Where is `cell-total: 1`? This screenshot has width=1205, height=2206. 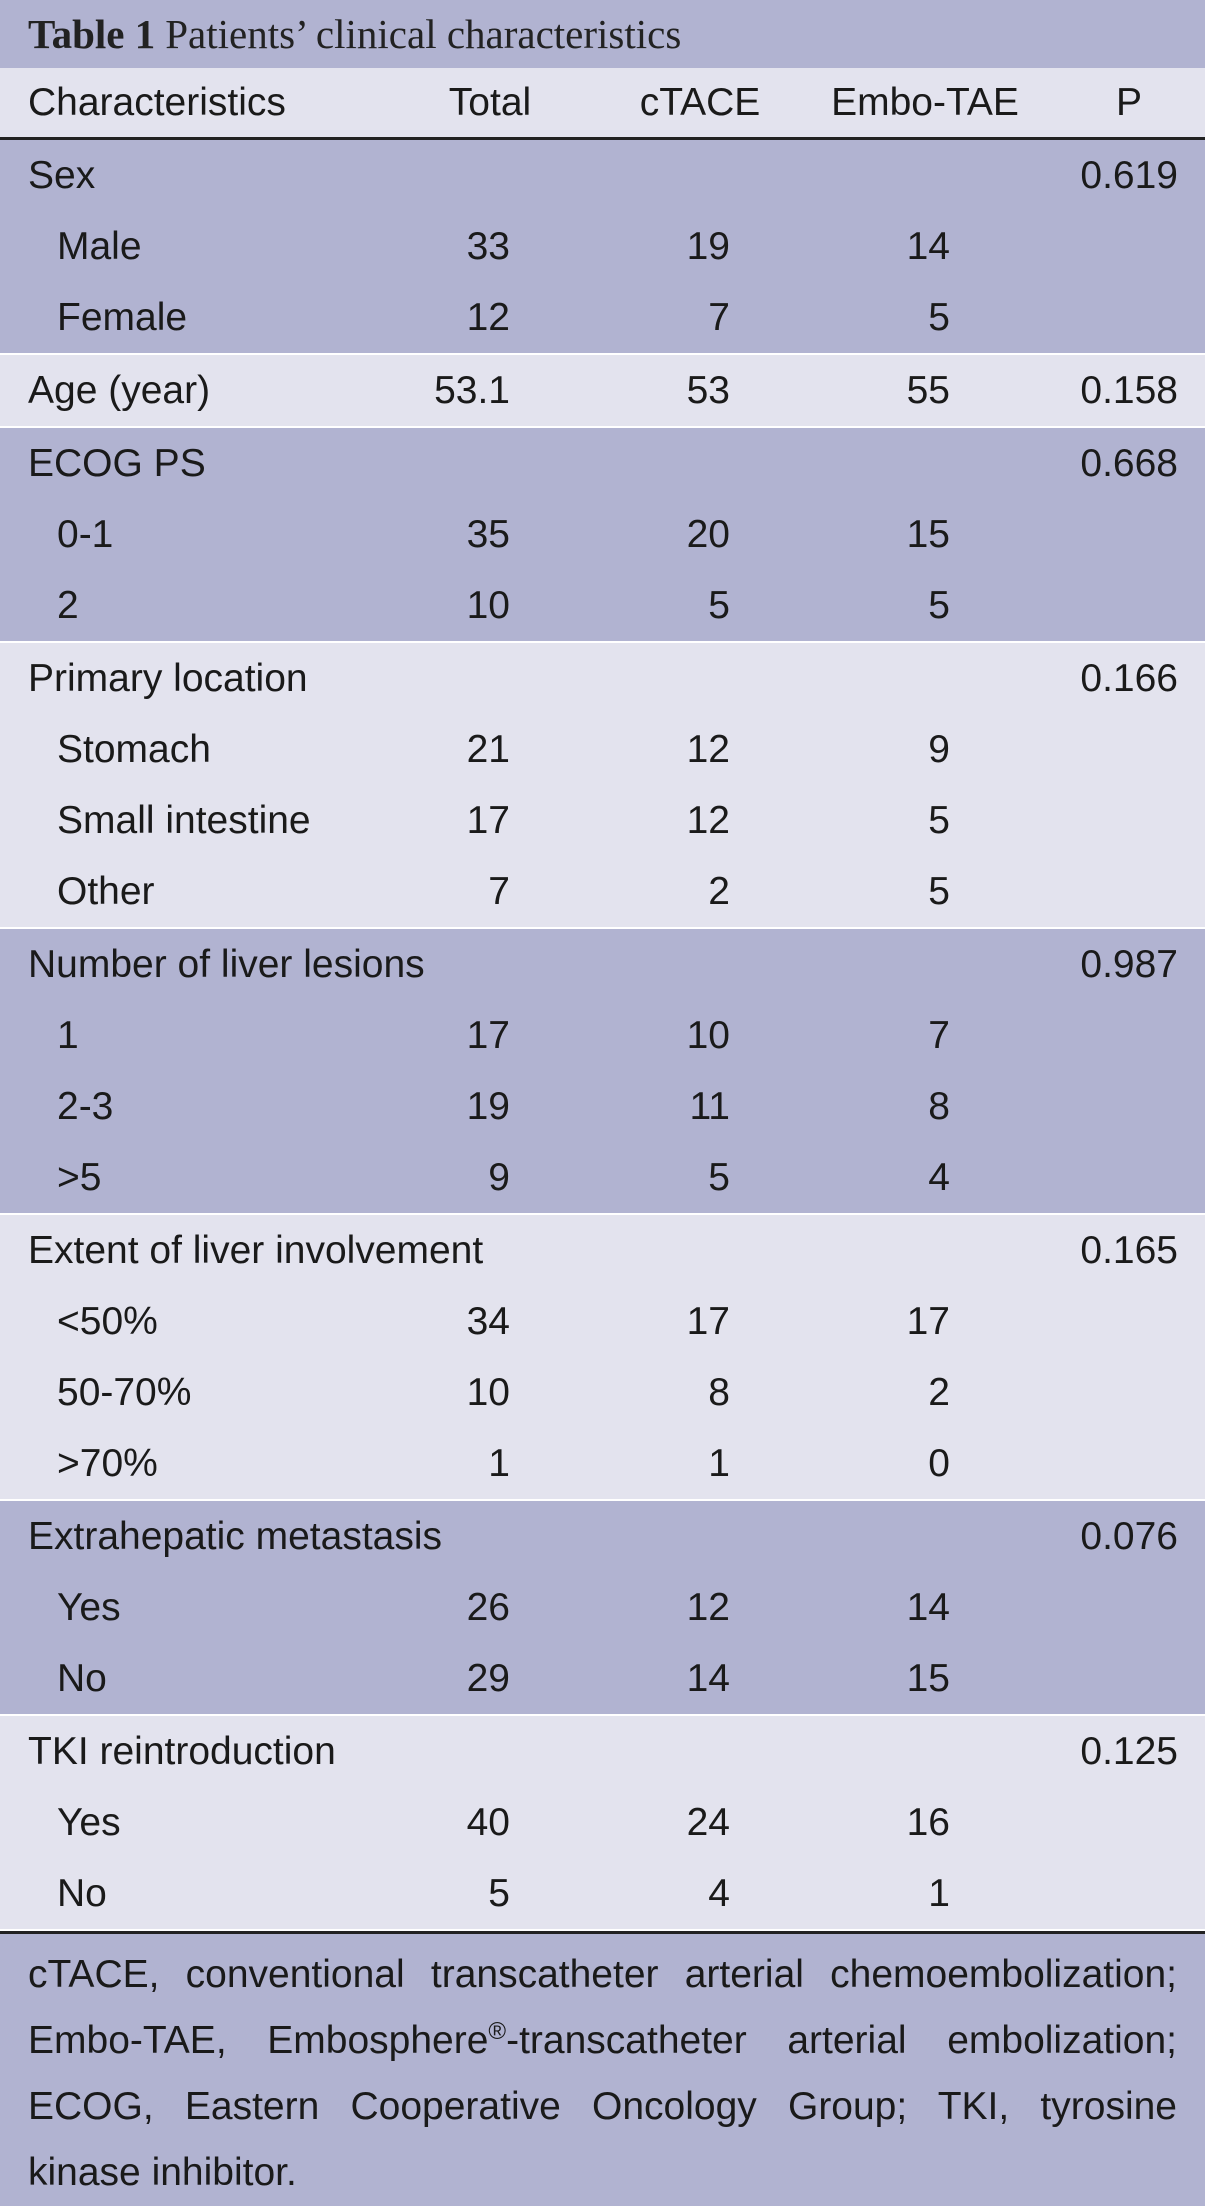 cell-total: 1 is located at coordinates (499, 1463).